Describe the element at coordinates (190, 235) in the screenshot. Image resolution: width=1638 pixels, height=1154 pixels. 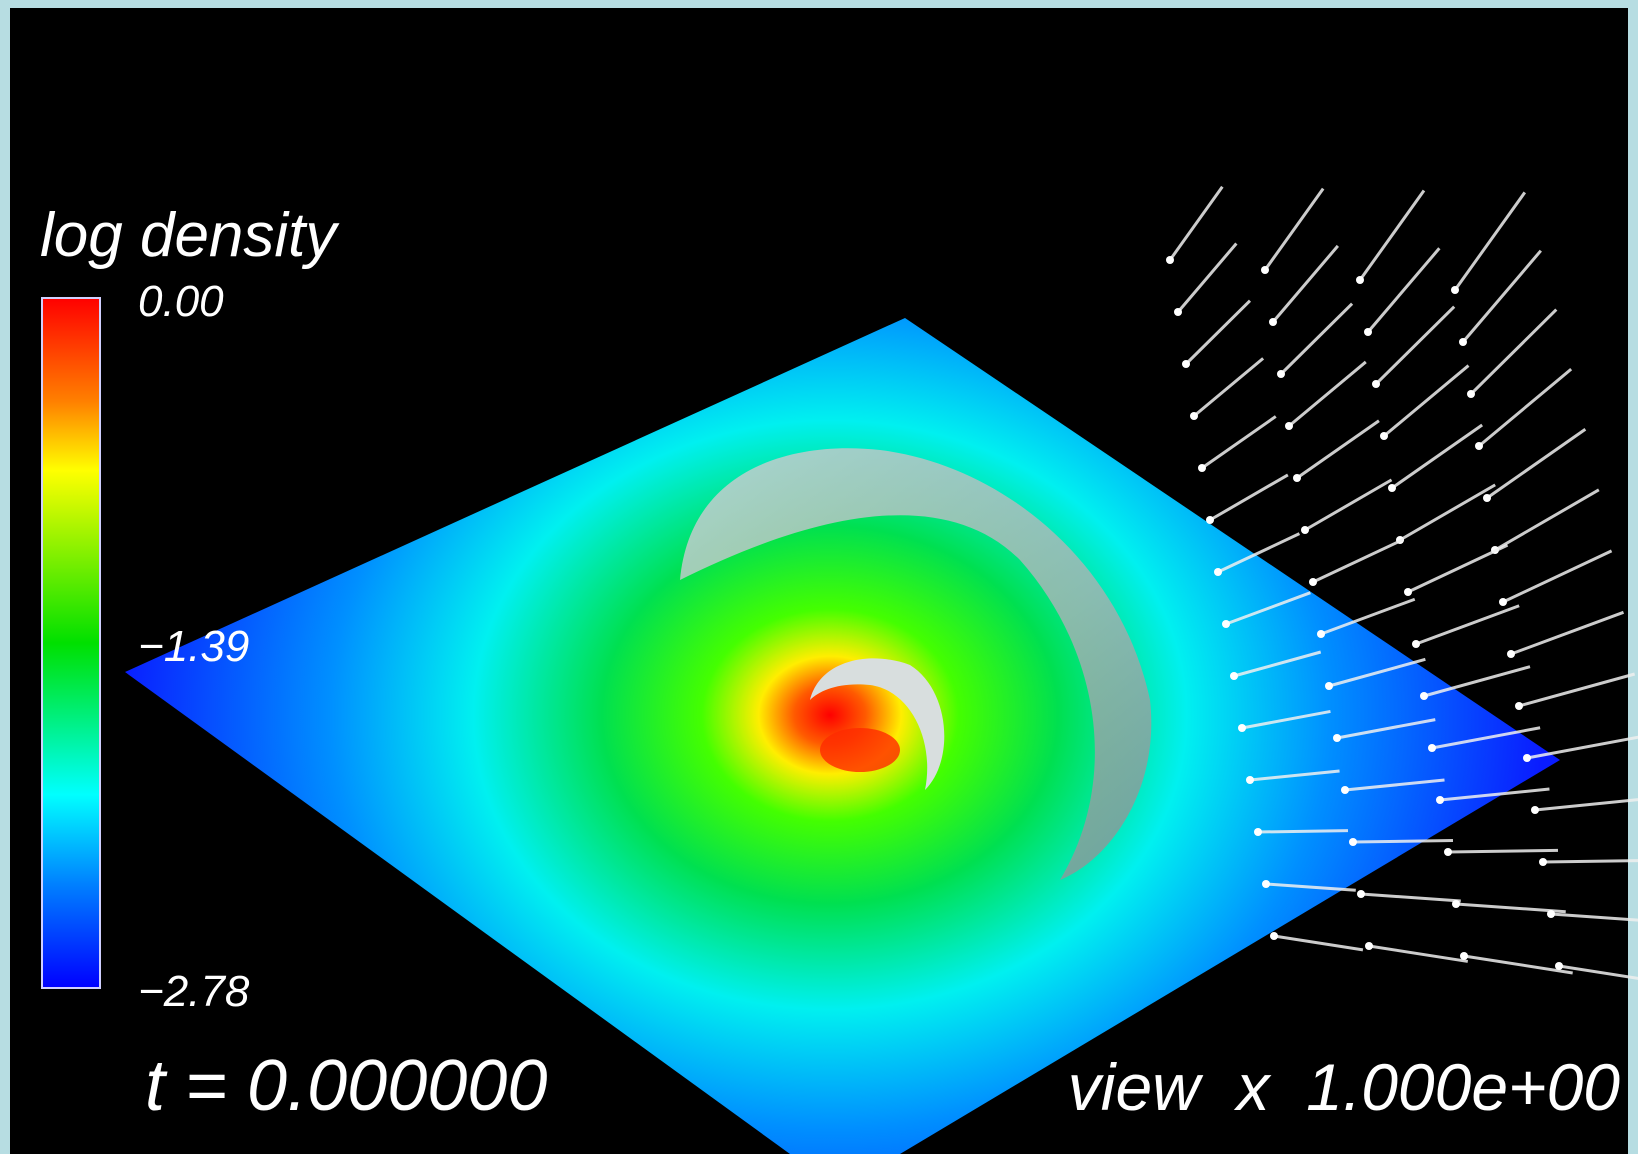
I see `colorbar-title: log density` at that location.